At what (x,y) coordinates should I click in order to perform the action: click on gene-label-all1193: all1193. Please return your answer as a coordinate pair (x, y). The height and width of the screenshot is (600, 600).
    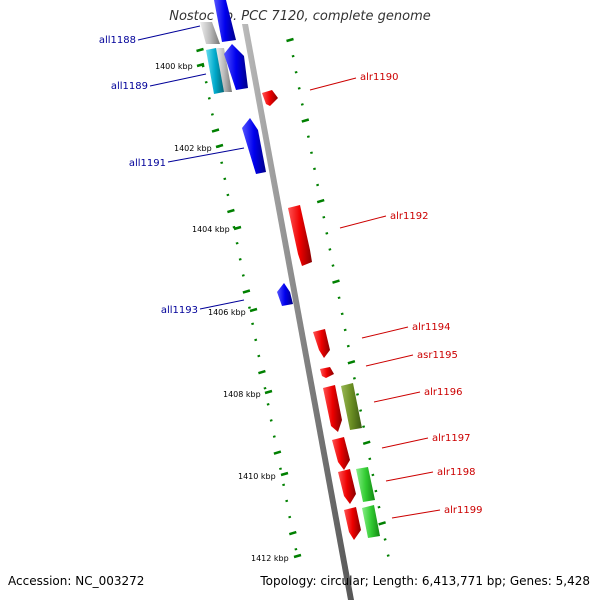
    Looking at the image, I should click on (179, 310).